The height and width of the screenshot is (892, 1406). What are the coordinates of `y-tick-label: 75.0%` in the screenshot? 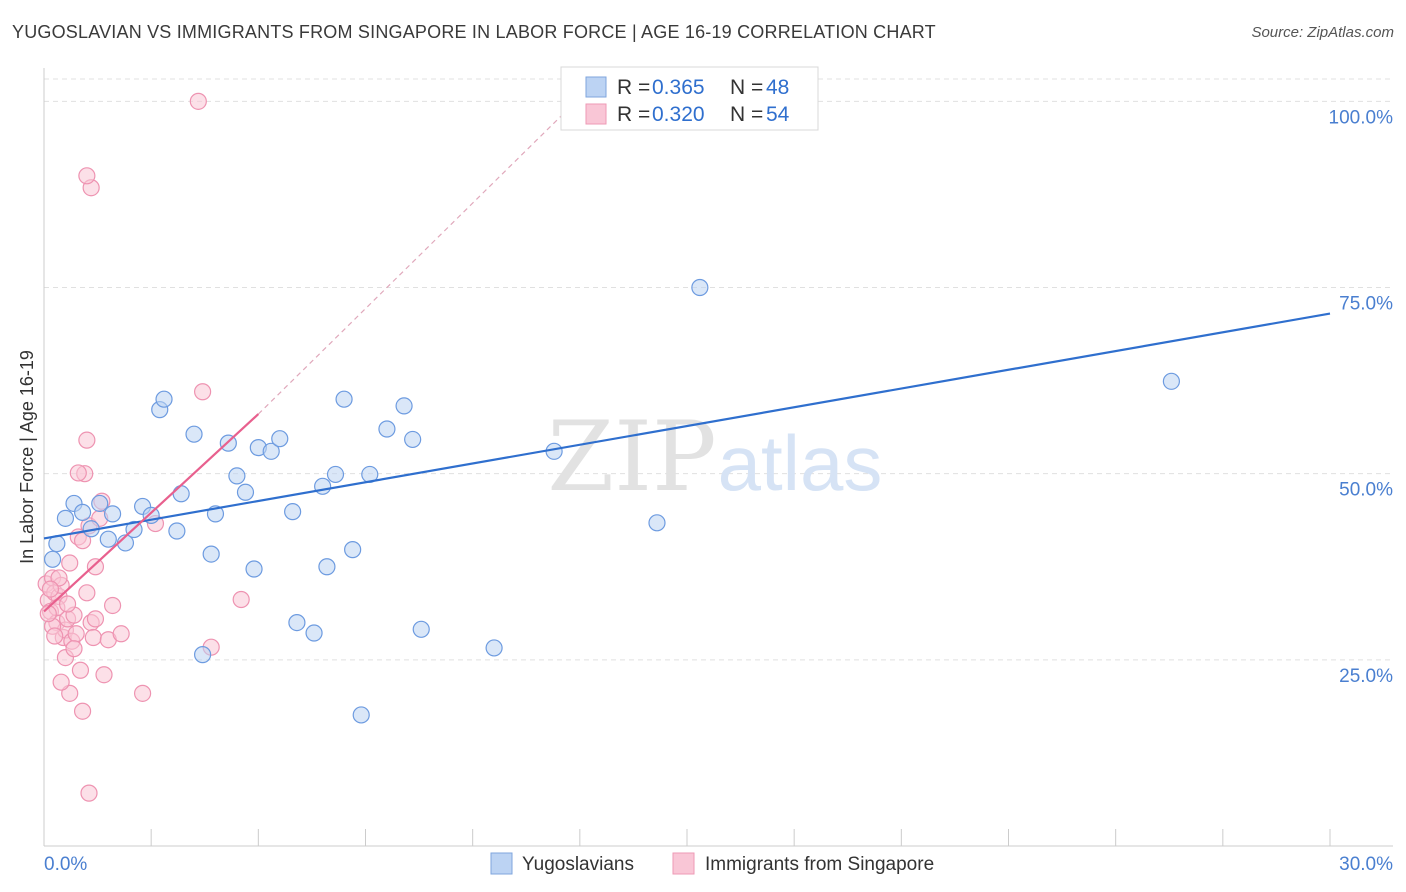 It's located at (1366, 304).